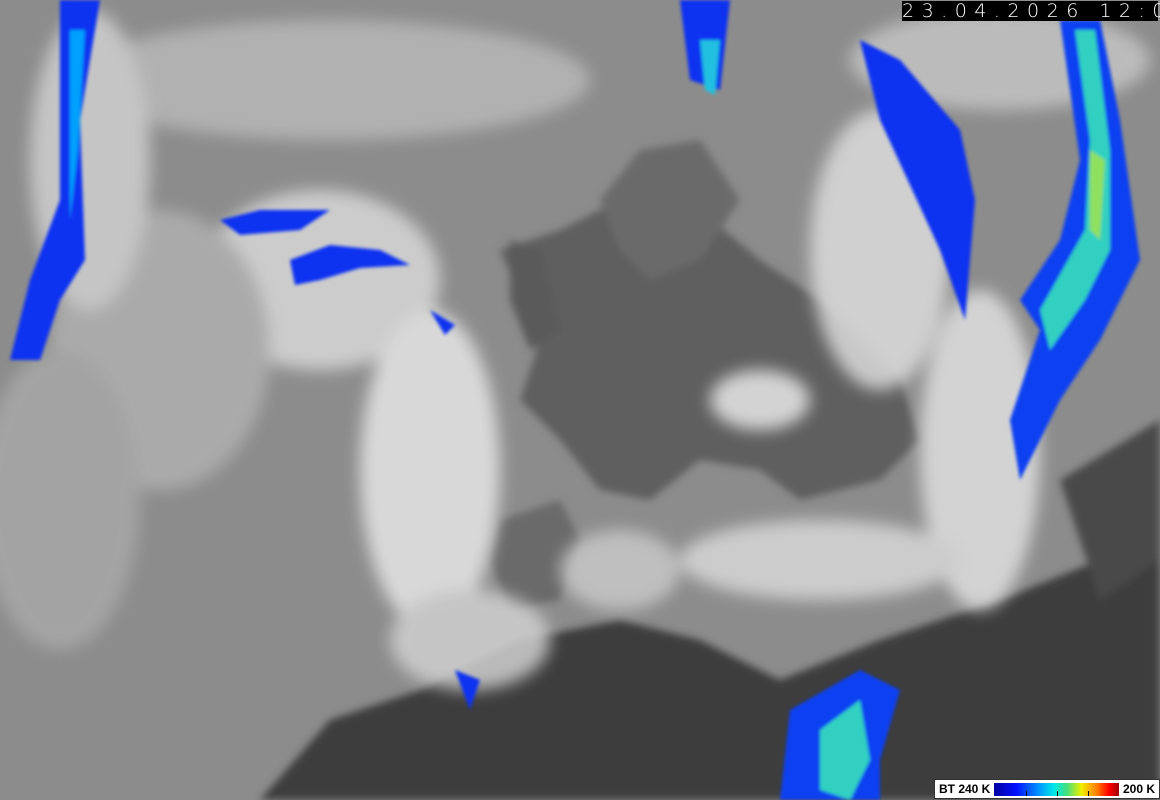 This screenshot has width=1160, height=800. What do you see at coordinates (1031, 11) in the screenshot?
I see `timestamp: 23.04.2026 12:00` at bounding box center [1031, 11].